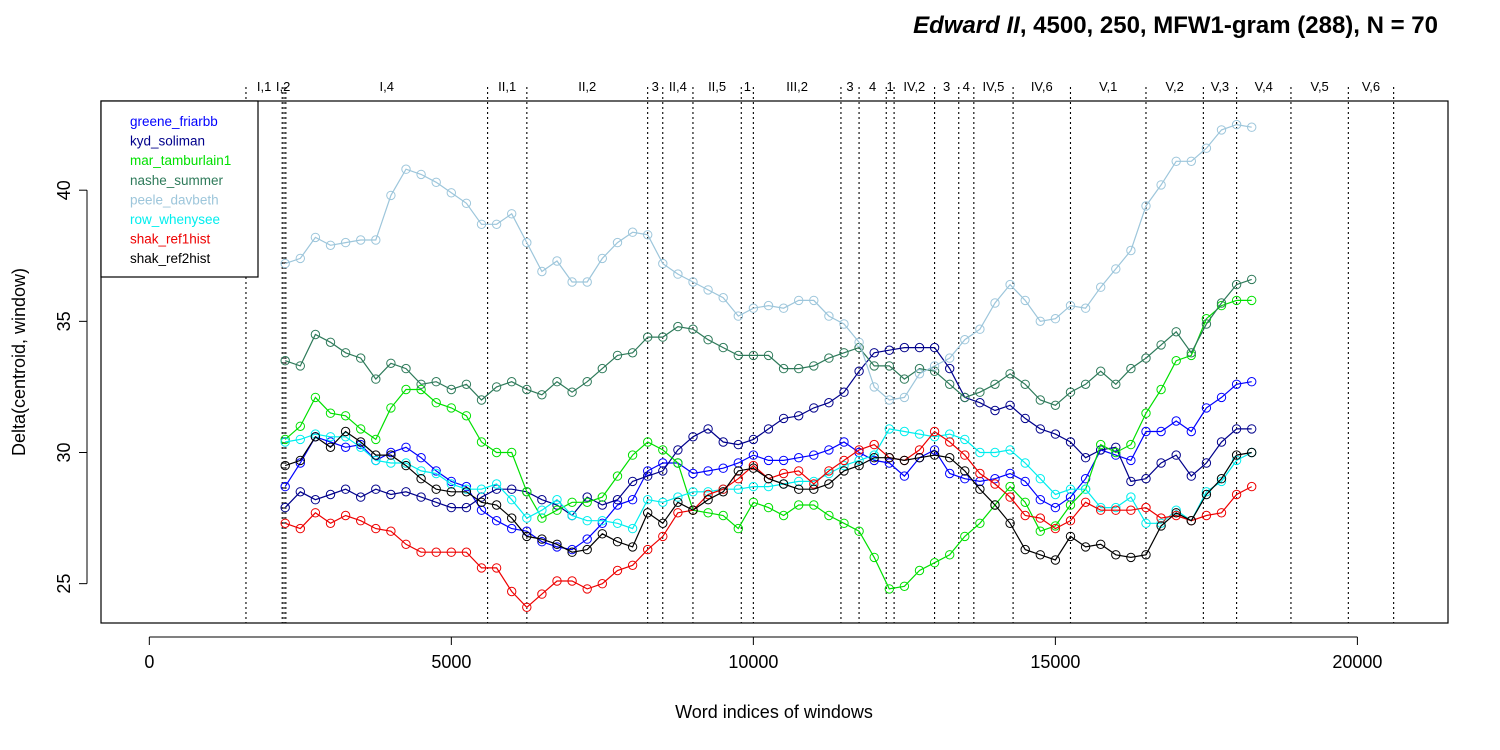 This screenshot has width=1500, height=750. I want to click on legend-entry: peele_davbeth, so click(174, 199).